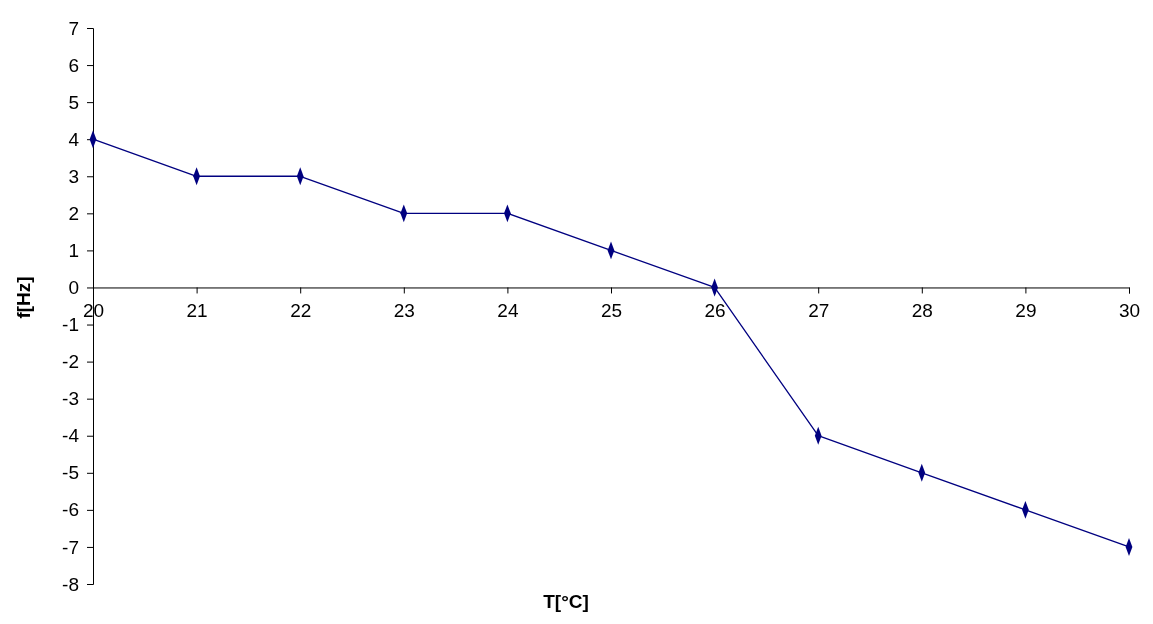  Describe the element at coordinates (73, 288) in the screenshot. I see `y-tick-label: 0` at that location.